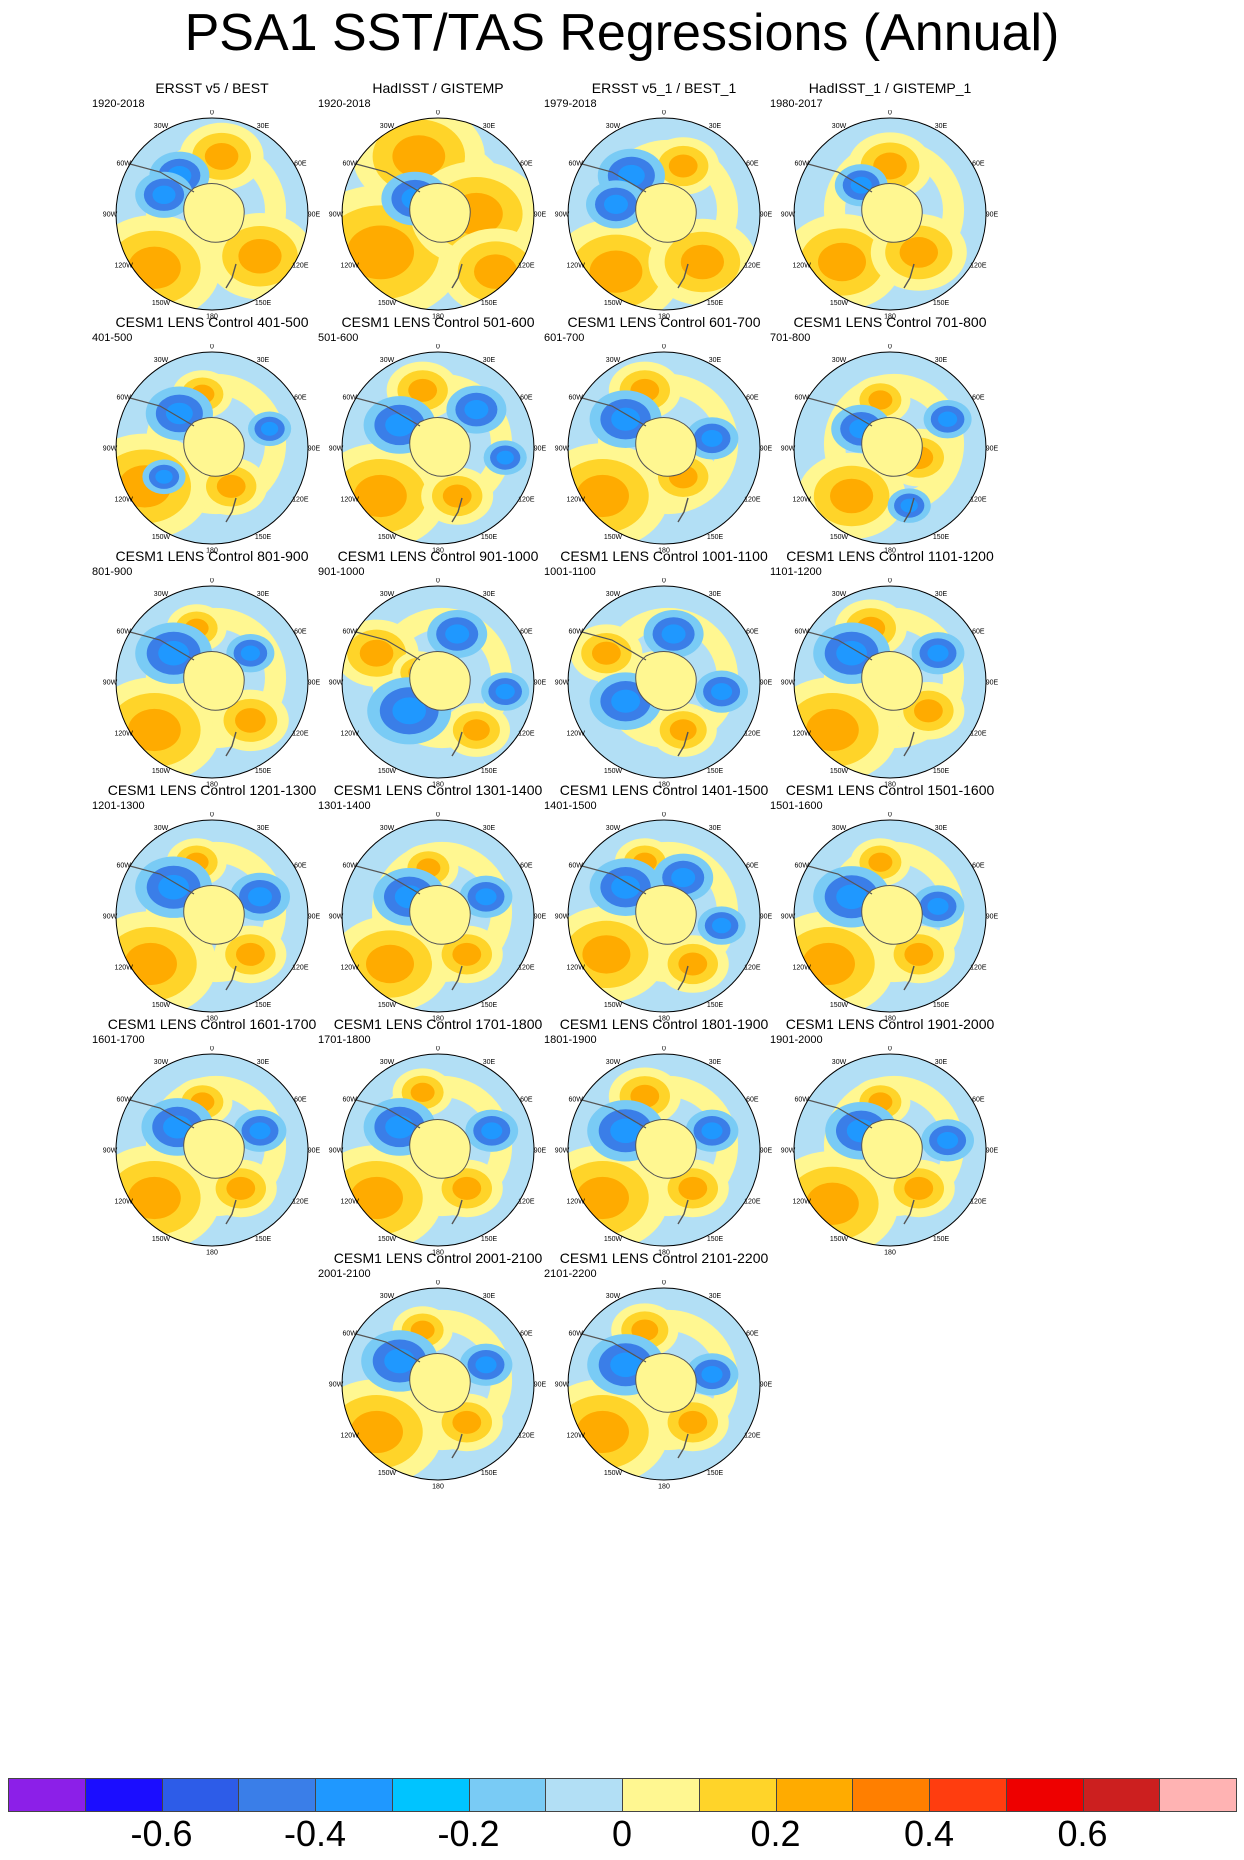  Describe the element at coordinates (890, 1024) in the screenshot. I see `panel-title: CESM1 LENS Control 1901-2000` at that location.